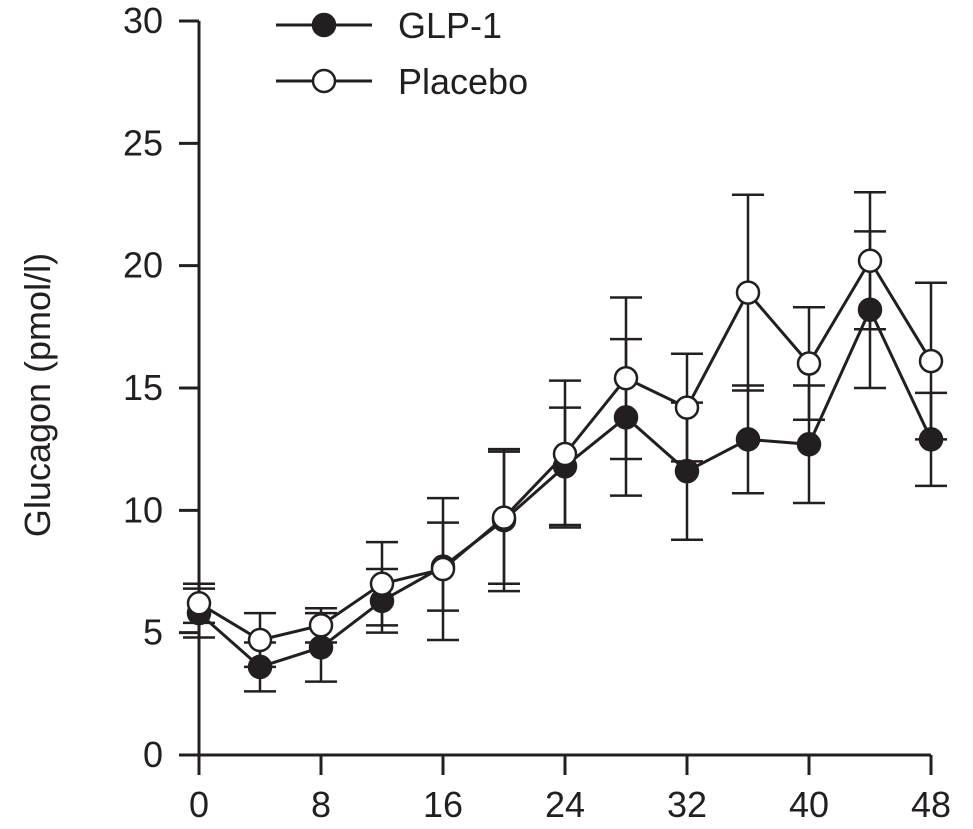 The width and height of the screenshot is (973, 829). What do you see at coordinates (143, 387) in the screenshot?
I see `y-tick-label: 15` at bounding box center [143, 387].